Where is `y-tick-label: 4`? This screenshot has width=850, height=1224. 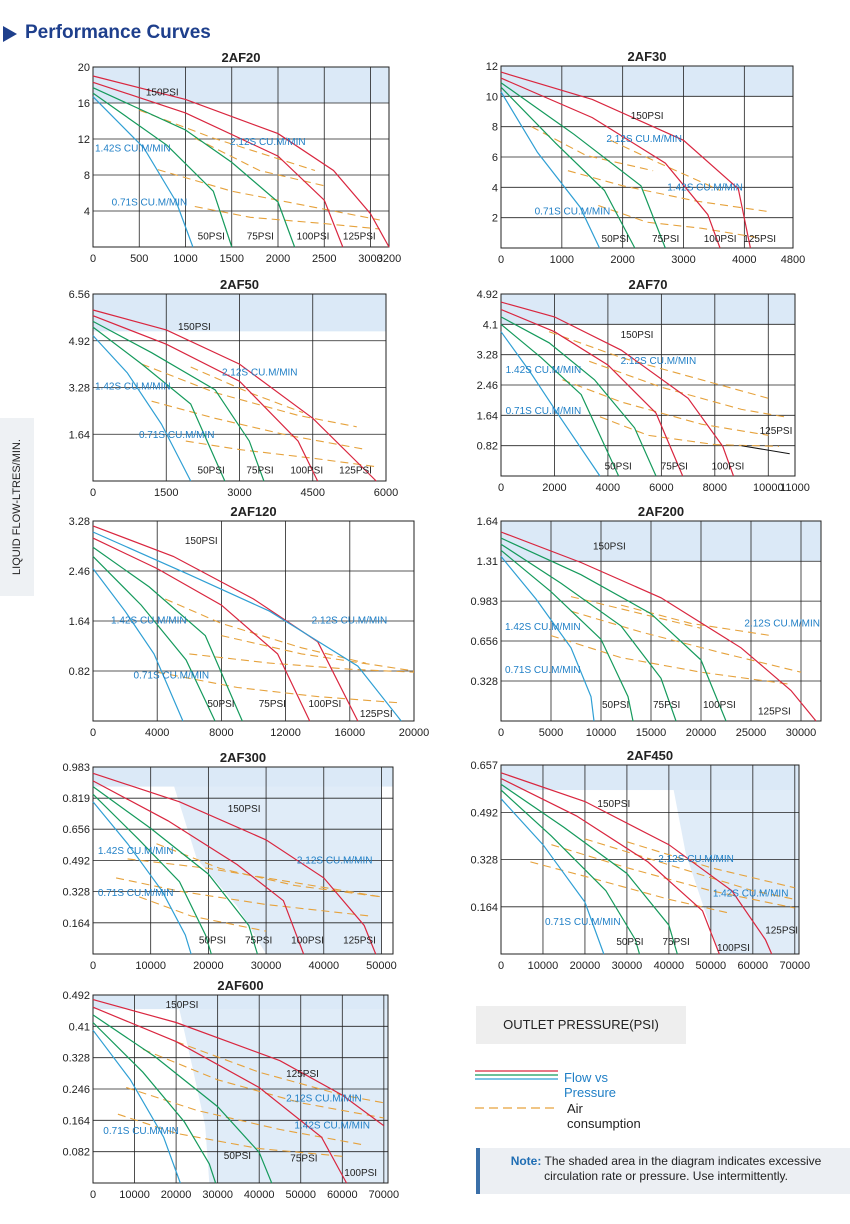
y-tick-label: 4 is located at coordinates (495, 188).